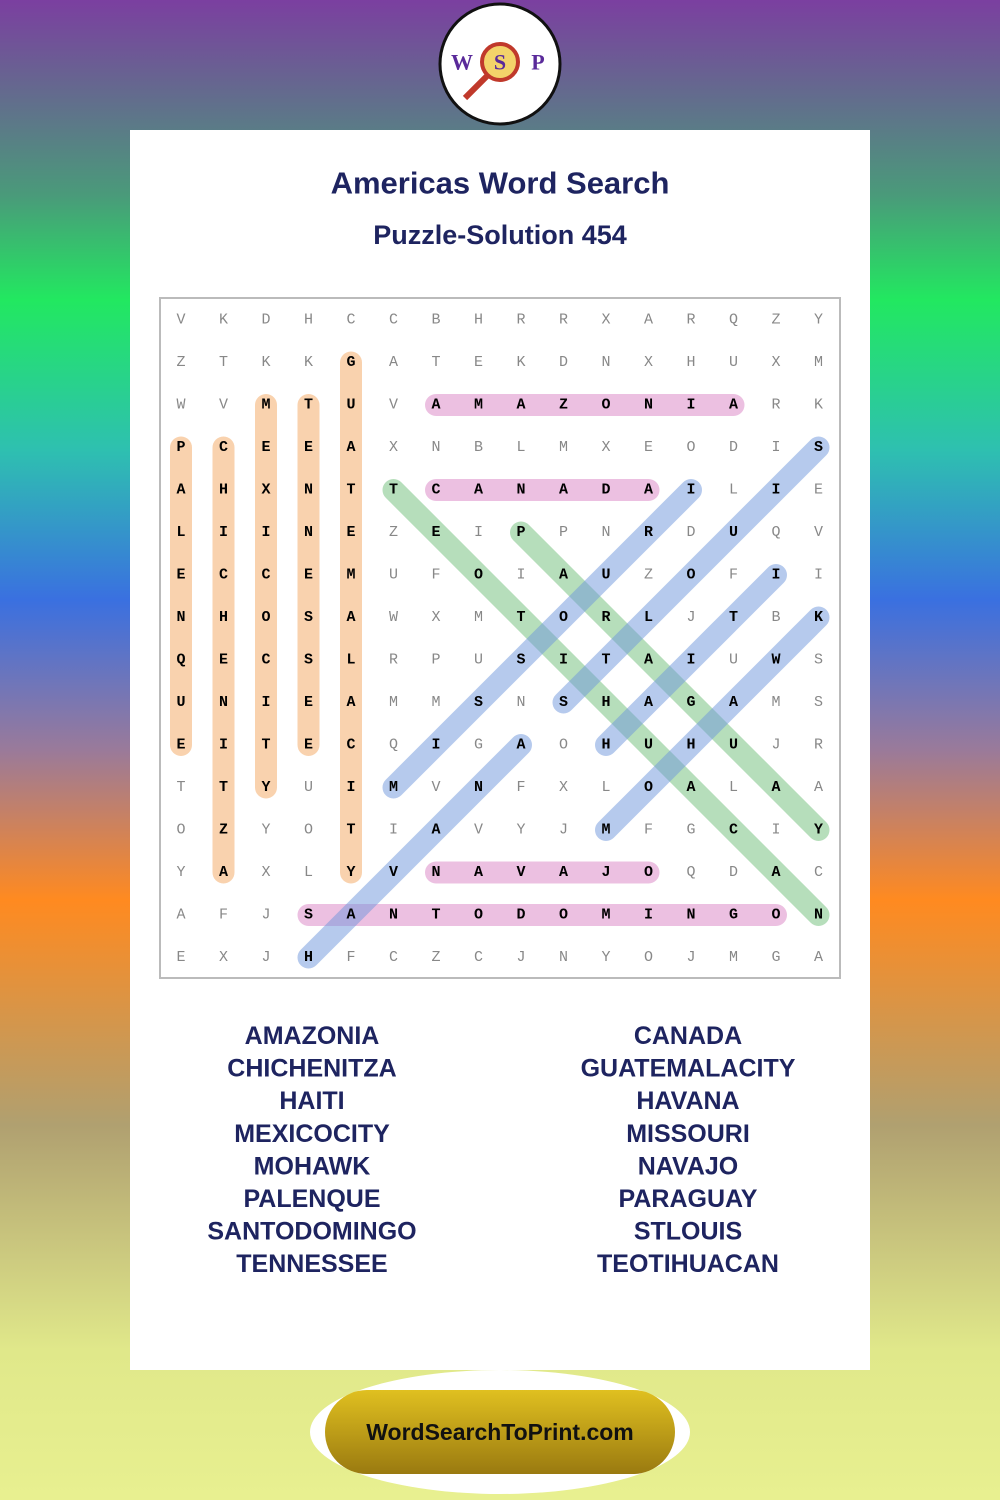  What do you see at coordinates (818, 830) in the screenshot?
I see `grid-letter: Y` at bounding box center [818, 830].